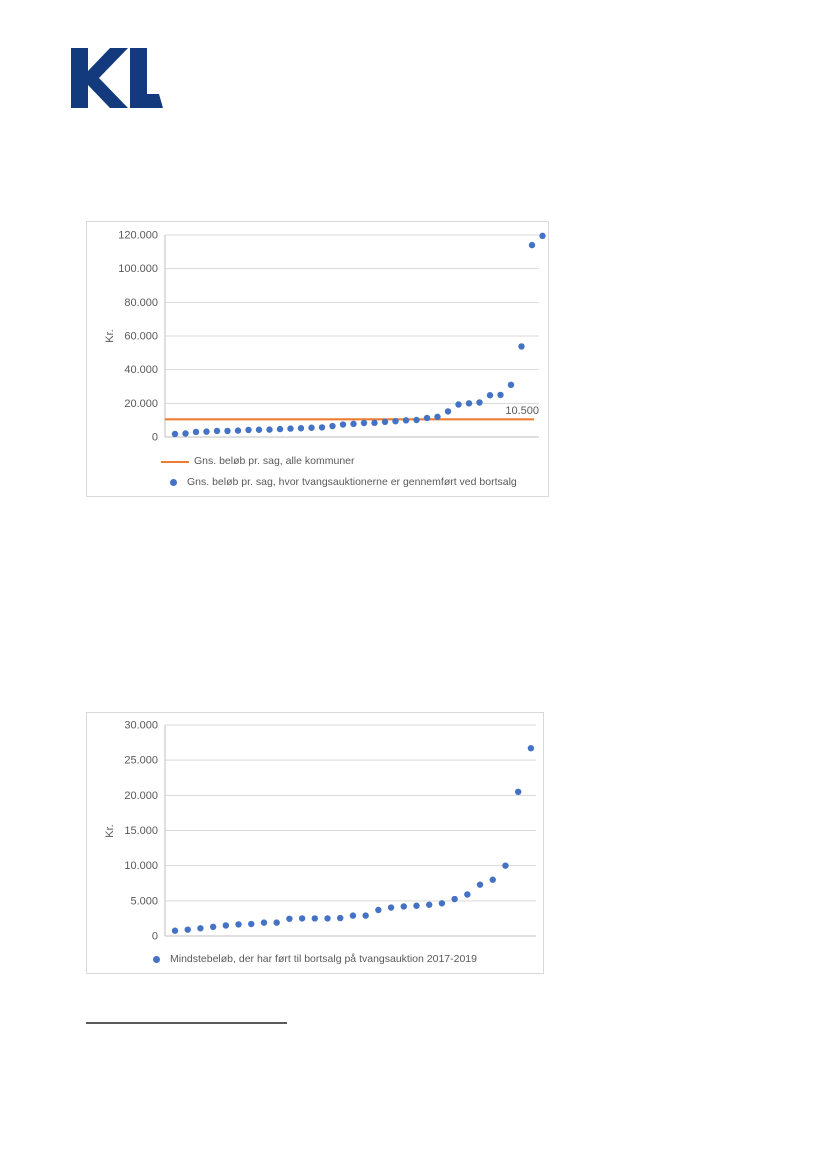  What do you see at coordinates (175, 461) in the screenshot?
I see `orange-line-swatch` at bounding box center [175, 461].